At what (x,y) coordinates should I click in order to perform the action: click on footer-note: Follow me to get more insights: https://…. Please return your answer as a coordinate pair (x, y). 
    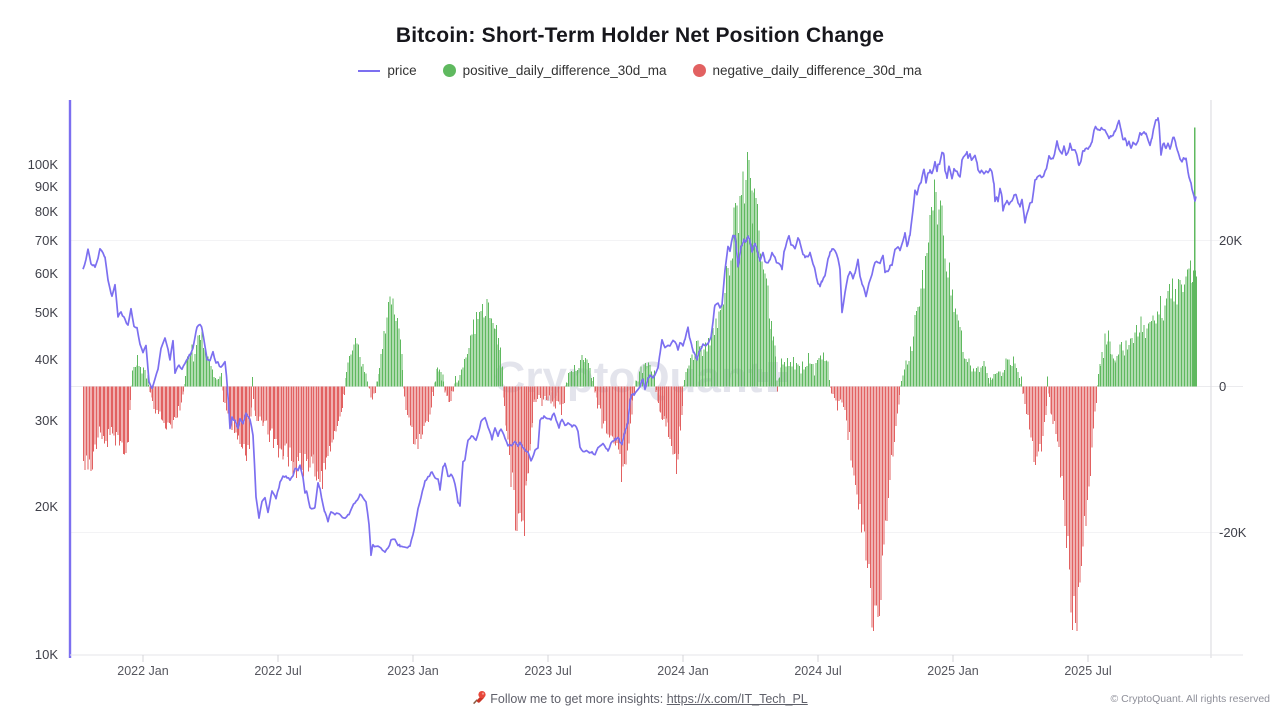
    Looking at the image, I should click on (640, 698).